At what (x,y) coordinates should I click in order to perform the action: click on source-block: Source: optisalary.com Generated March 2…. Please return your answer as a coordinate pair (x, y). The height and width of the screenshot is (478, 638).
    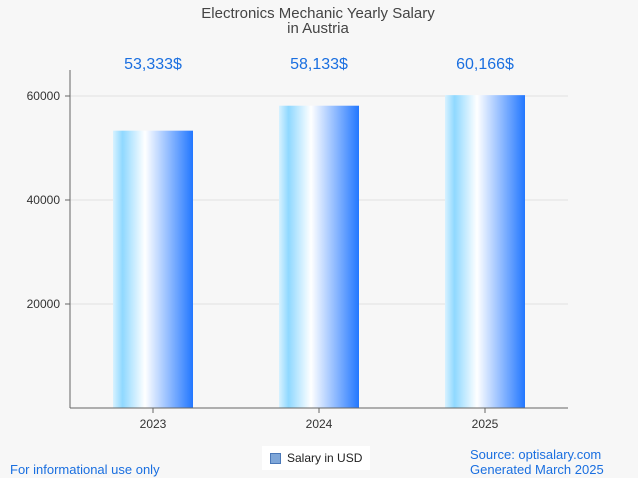
    Looking at the image, I should click on (537, 462).